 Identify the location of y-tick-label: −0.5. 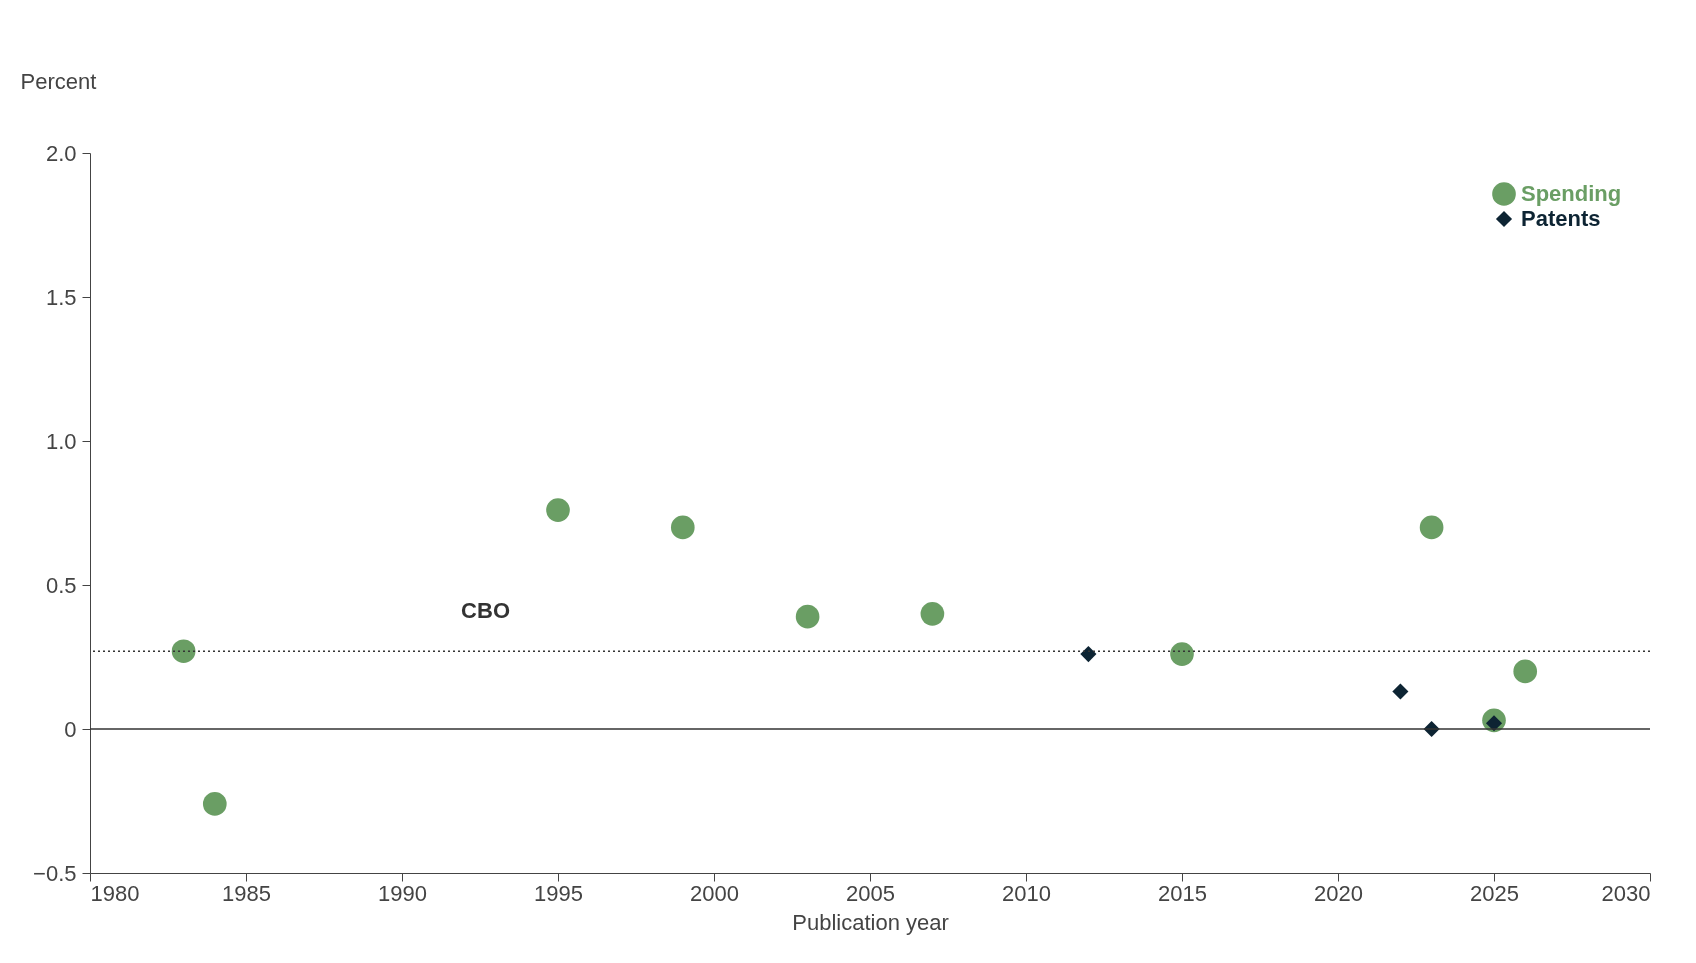
(55, 873).